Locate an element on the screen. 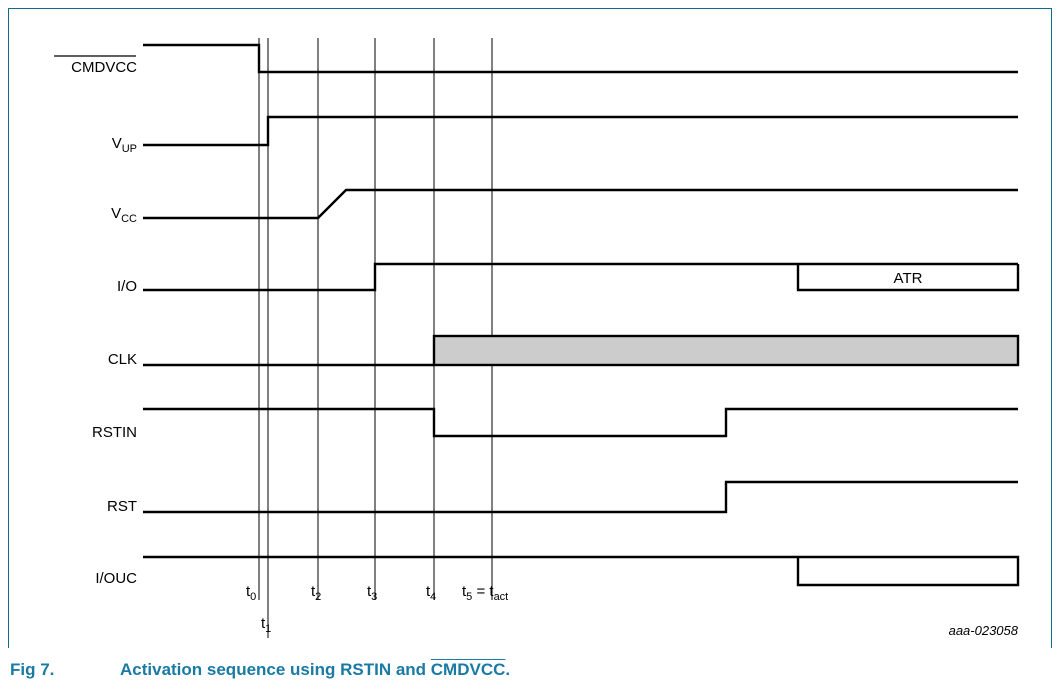 This screenshot has width=1064, height=694. waveform-rstin is located at coordinates (580, 422).